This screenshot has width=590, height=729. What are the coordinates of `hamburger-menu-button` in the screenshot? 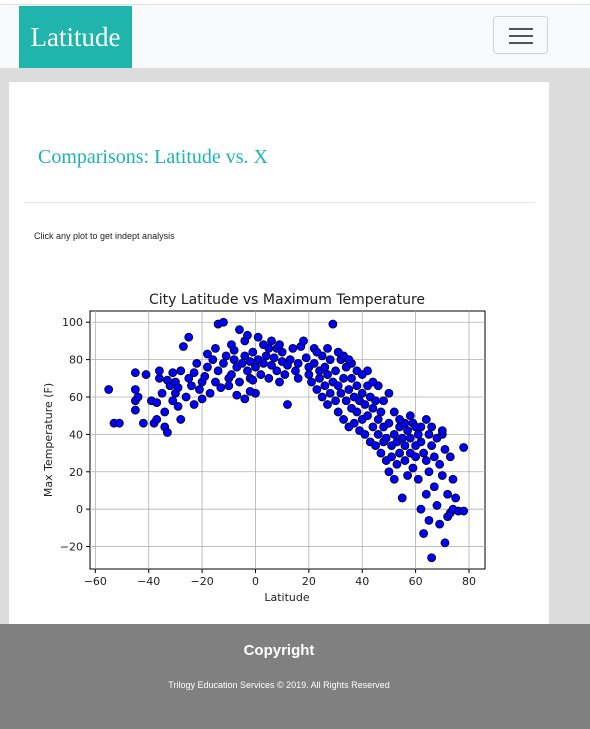 It's located at (520, 35).